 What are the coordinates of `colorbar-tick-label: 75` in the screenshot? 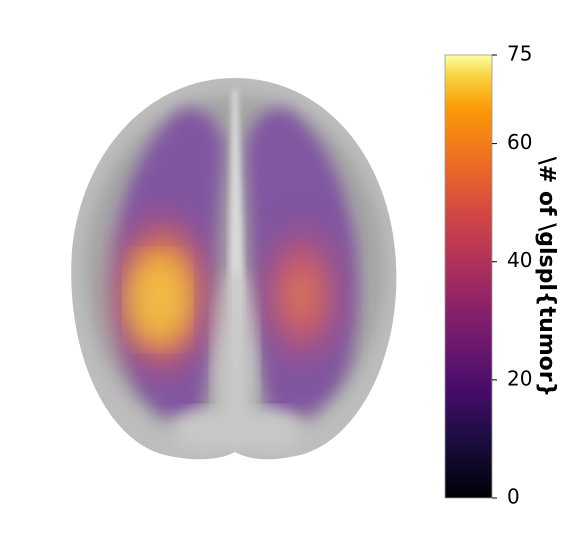 It's located at (519, 54).